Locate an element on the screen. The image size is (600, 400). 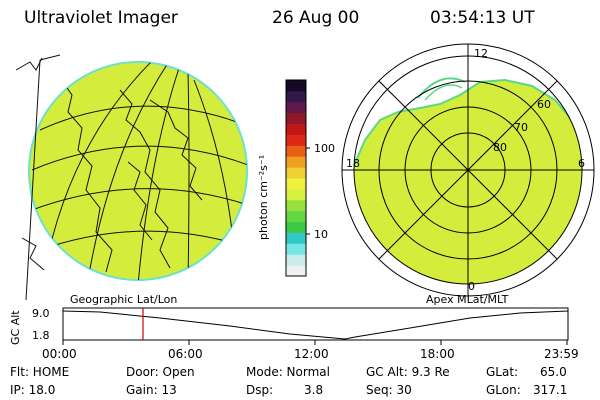
alt-plot-xtick: 12:00 is located at coordinates (311, 354).